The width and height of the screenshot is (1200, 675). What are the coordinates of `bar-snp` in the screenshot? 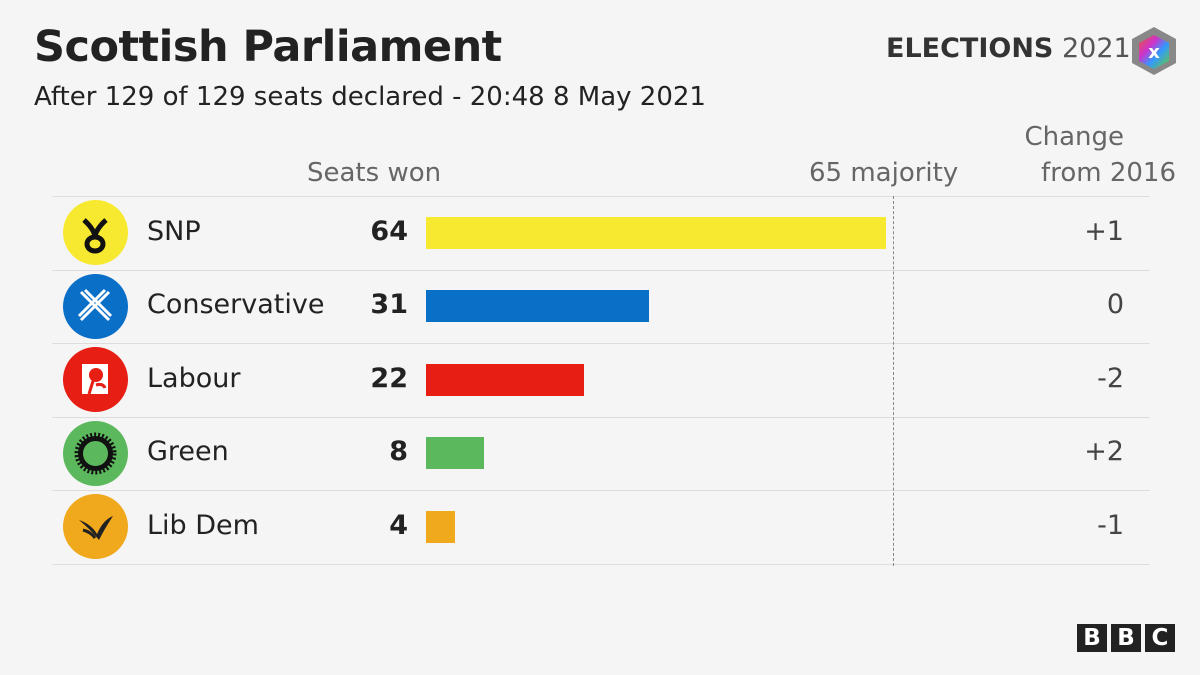 It's located at (656, 232).